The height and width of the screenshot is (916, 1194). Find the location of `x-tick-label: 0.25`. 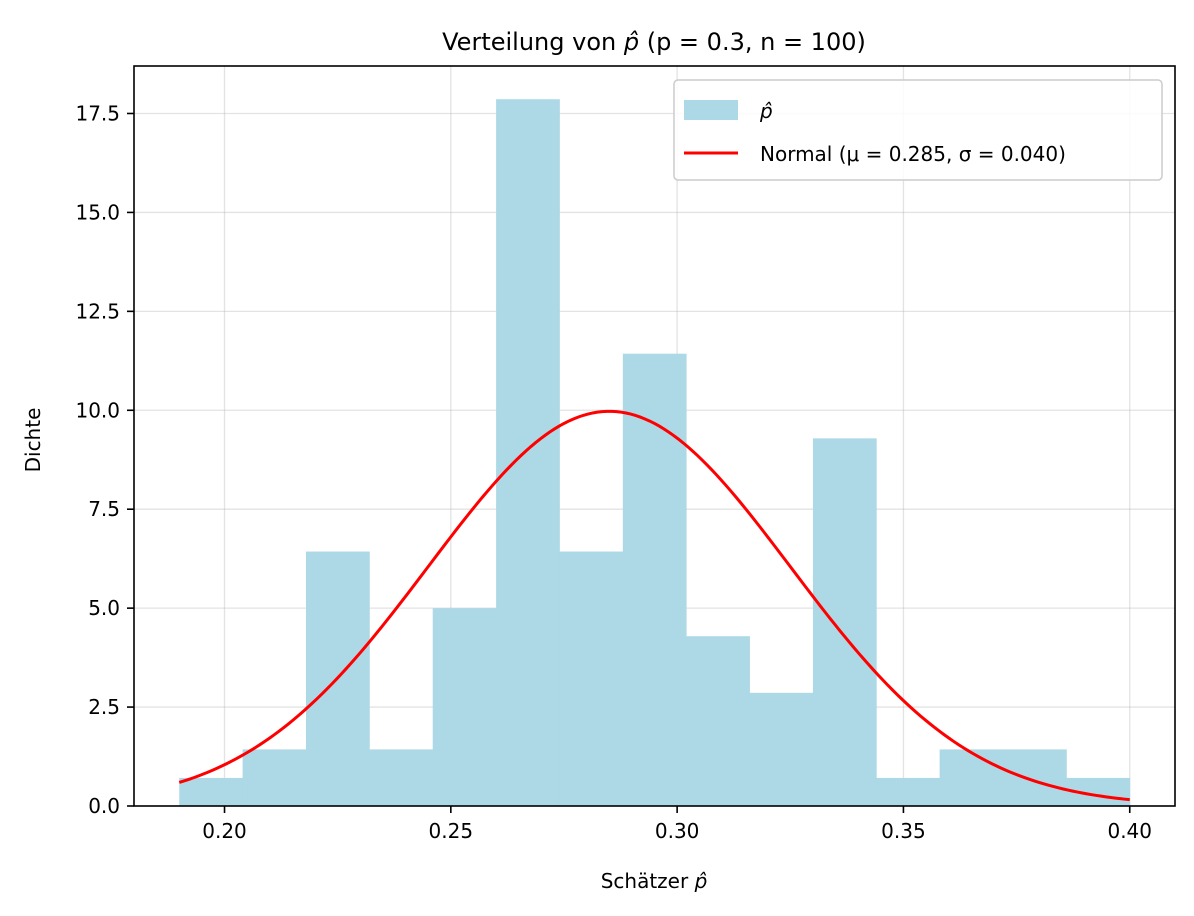

x-tick-label: 0.25 is located at coordinates (451, 831).